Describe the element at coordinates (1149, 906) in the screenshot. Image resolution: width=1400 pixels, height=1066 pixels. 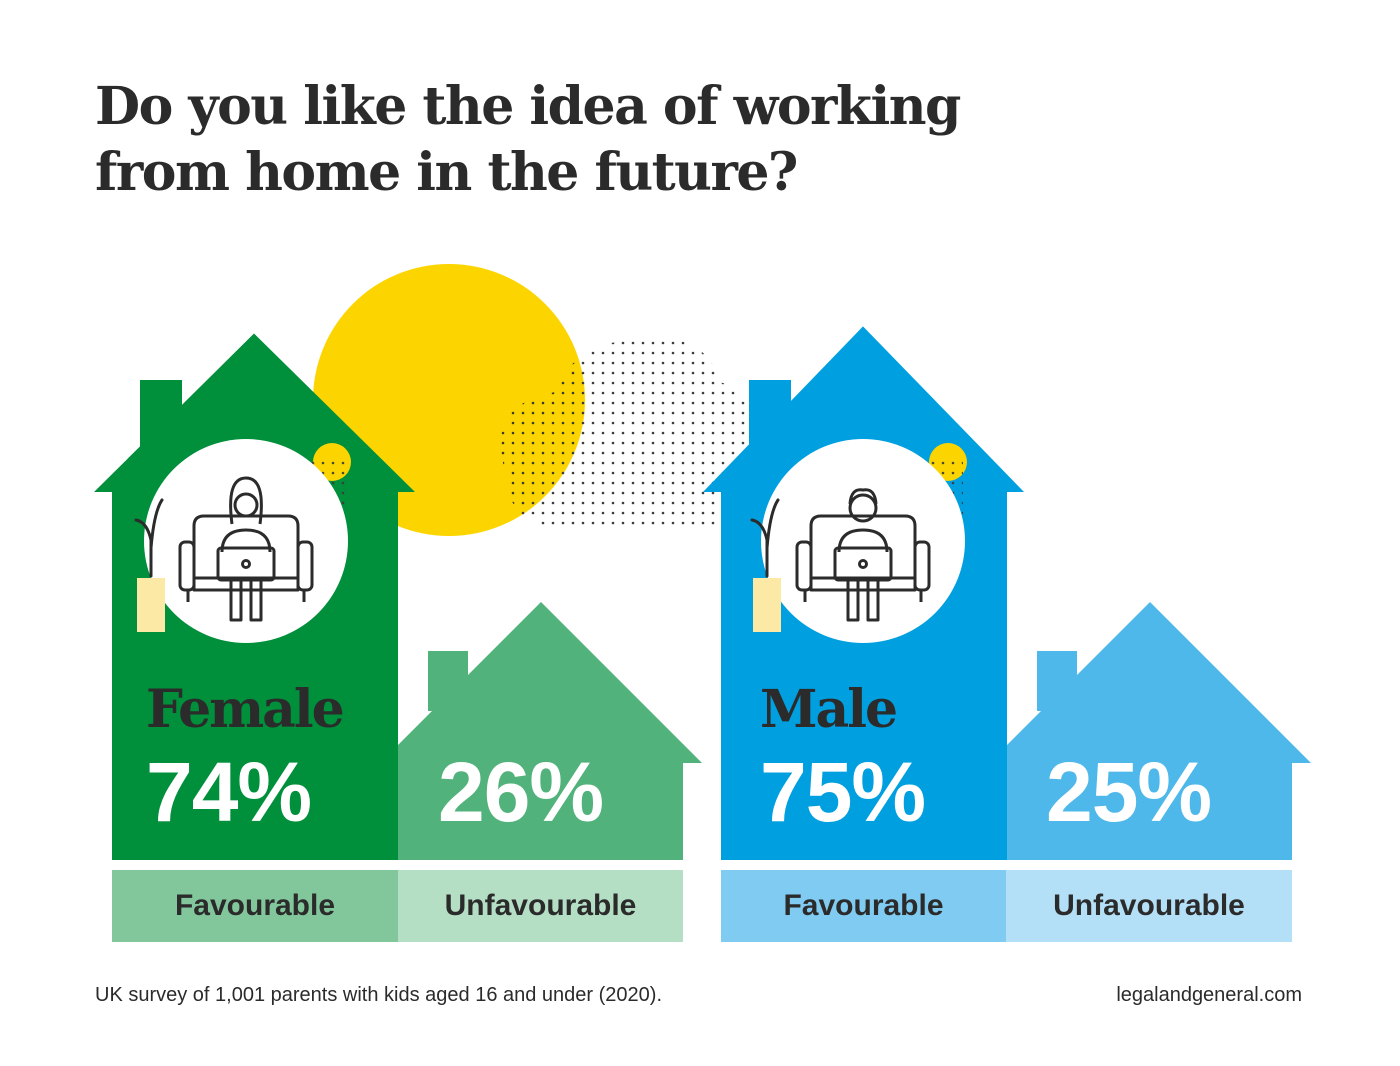
I see `male-unfavourable-label: Unfavourable` at that location.